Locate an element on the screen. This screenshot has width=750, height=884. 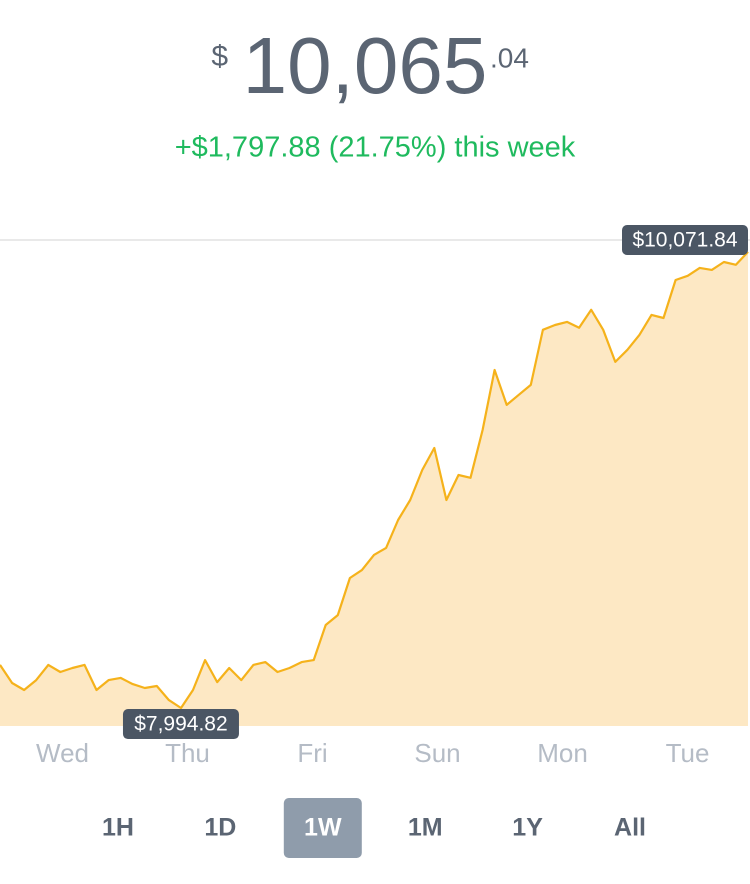
range-button: 1Y is located at coordinates (527, 828).